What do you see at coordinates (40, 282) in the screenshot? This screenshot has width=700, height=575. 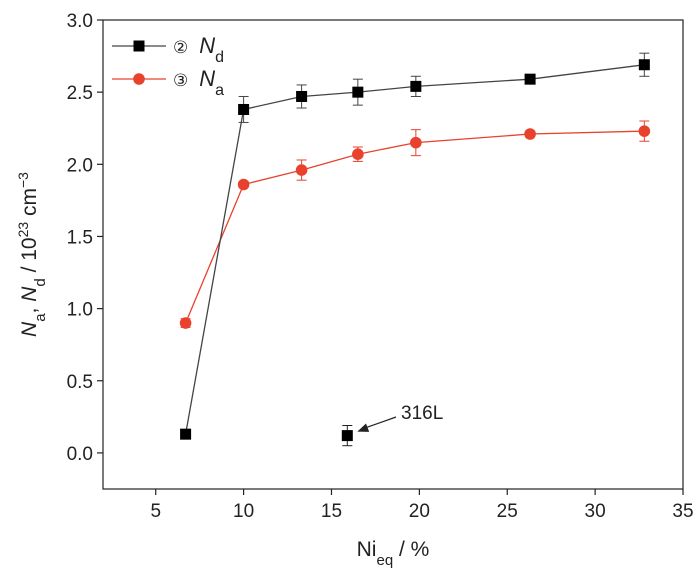 I see `y-title-nd-sub: d` at bounding box center [40, 282].